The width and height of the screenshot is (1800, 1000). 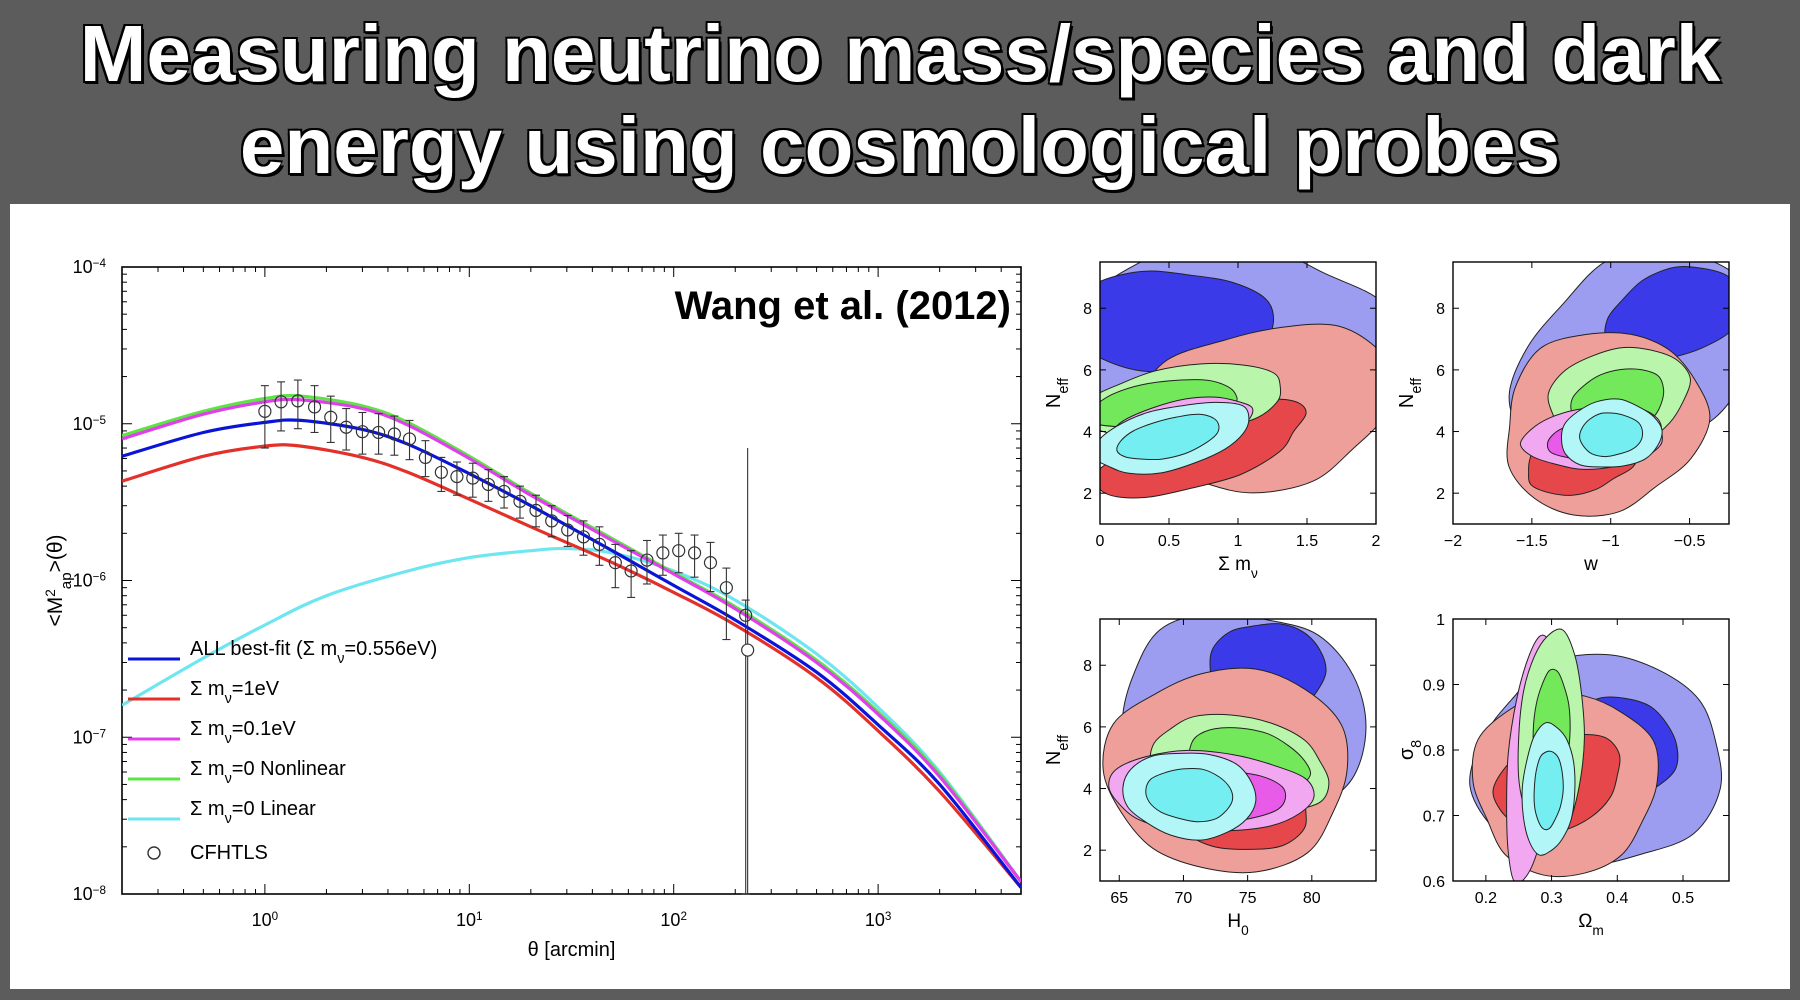 I want to click on y-axis-label-part: ap, so click(x=66, y=580).